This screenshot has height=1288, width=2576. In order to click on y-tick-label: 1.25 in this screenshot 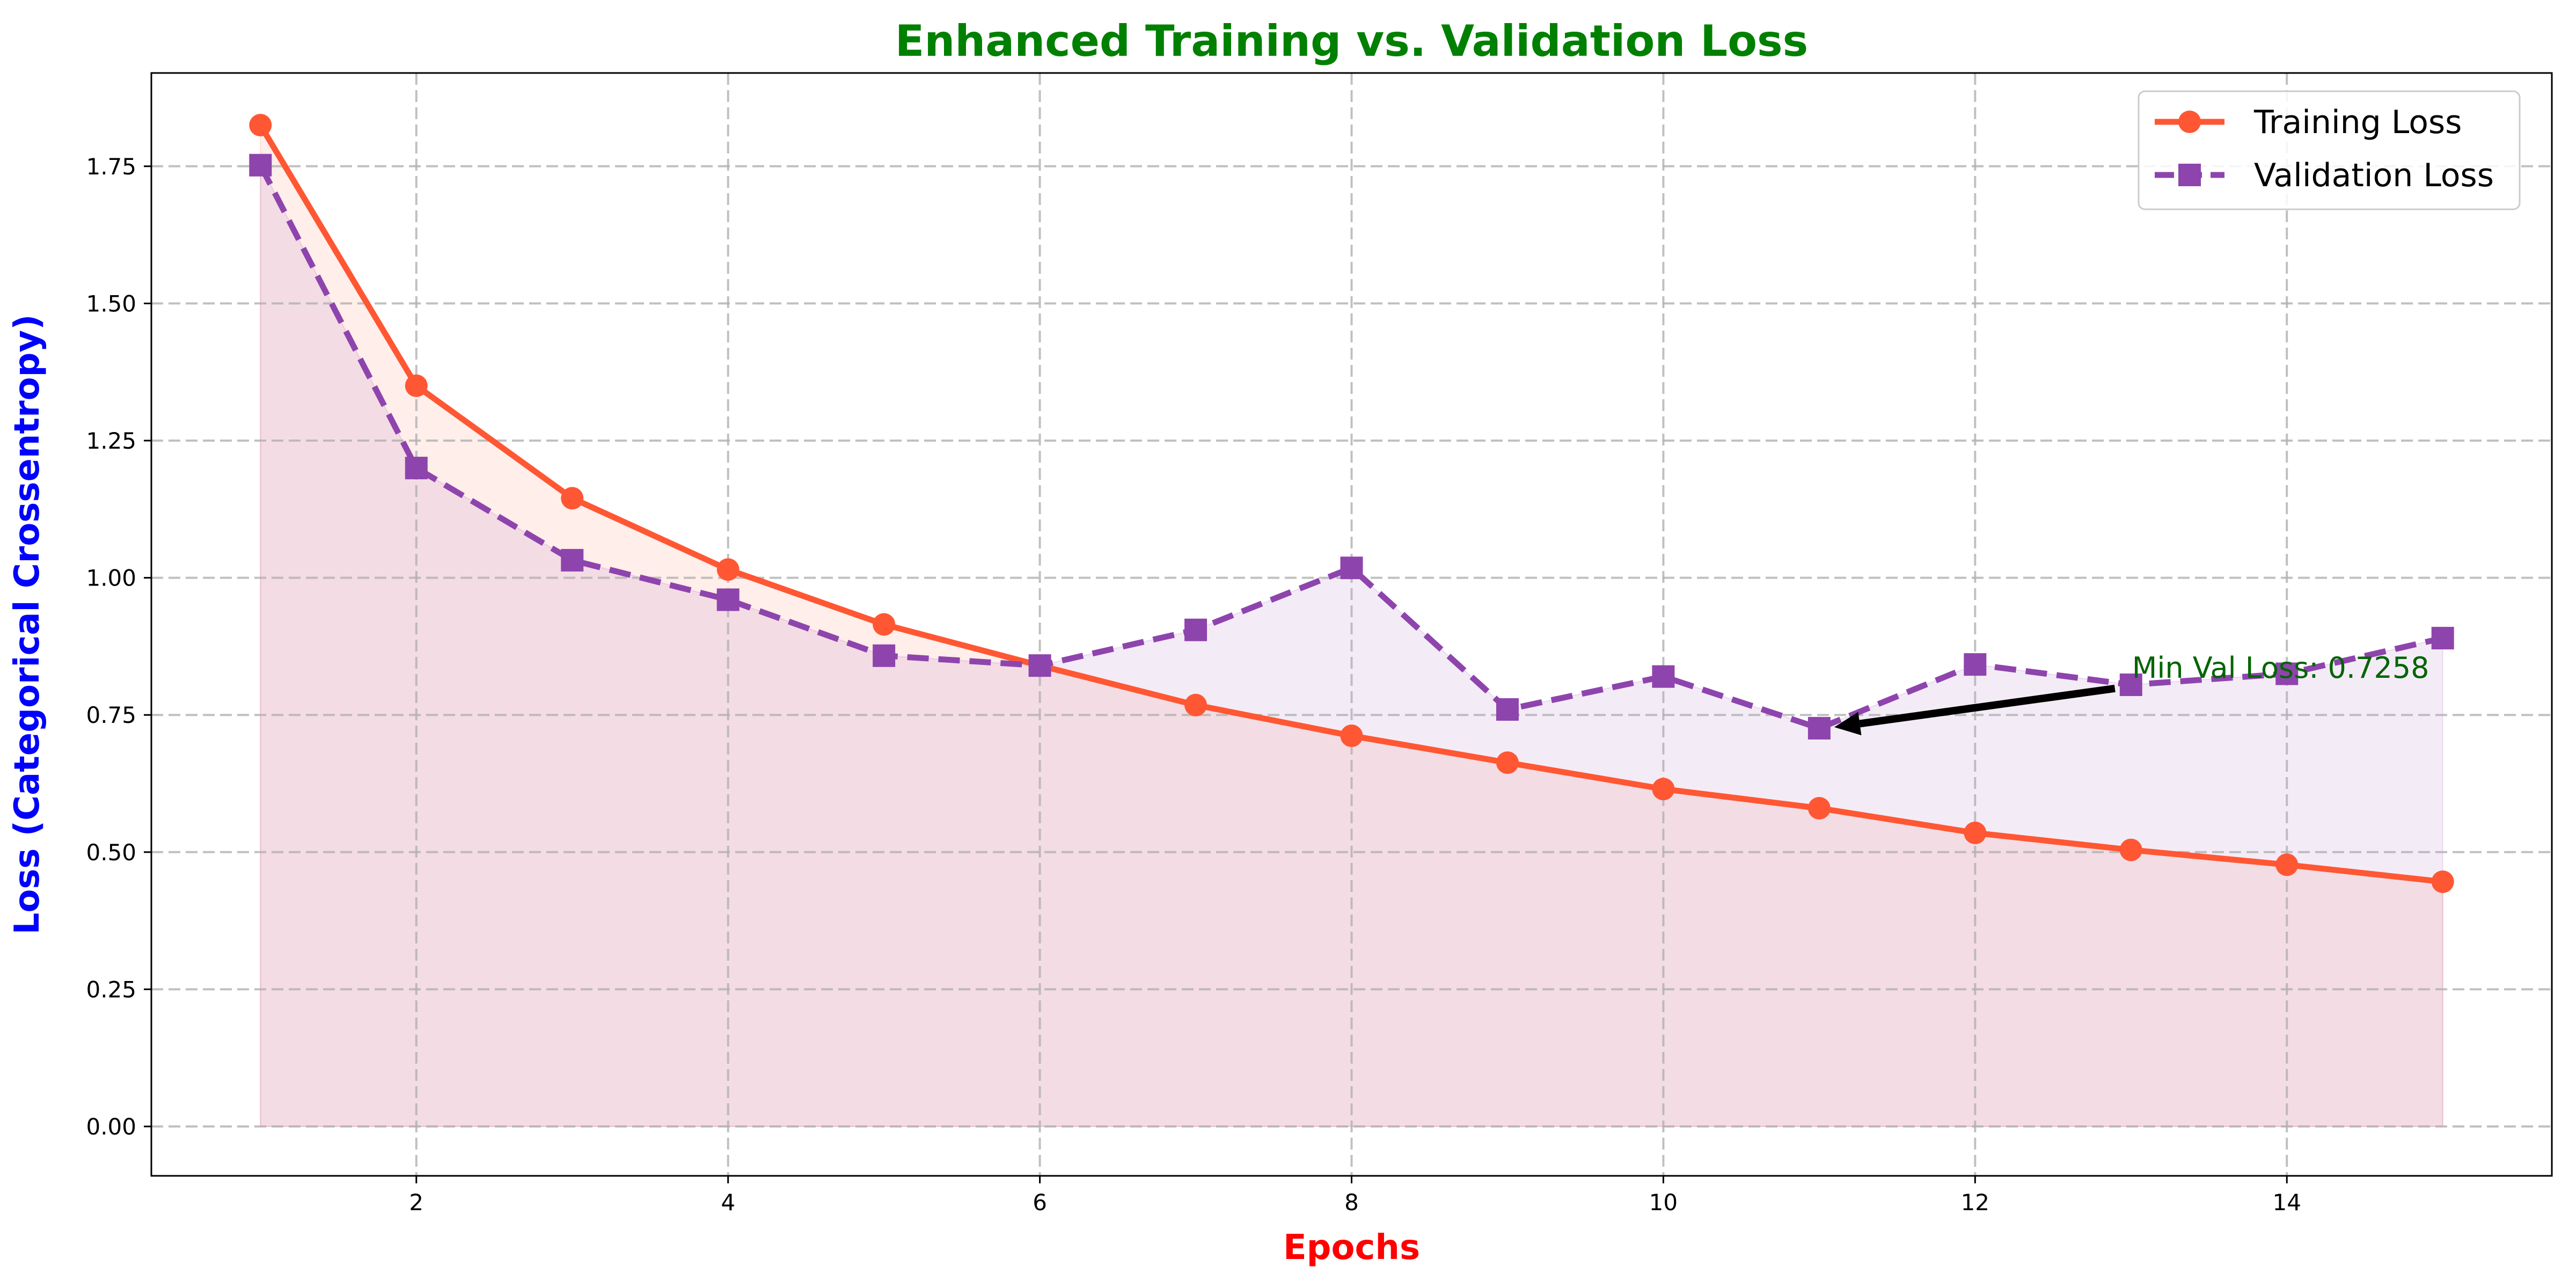, I will do `click(111, 441)`.